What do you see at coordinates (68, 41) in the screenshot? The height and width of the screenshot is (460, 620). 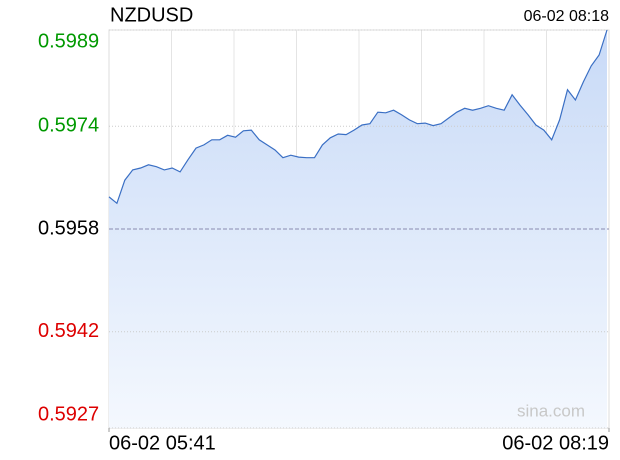 I see `y-tick-label: 0.5989` at bounding box center [68, 41].